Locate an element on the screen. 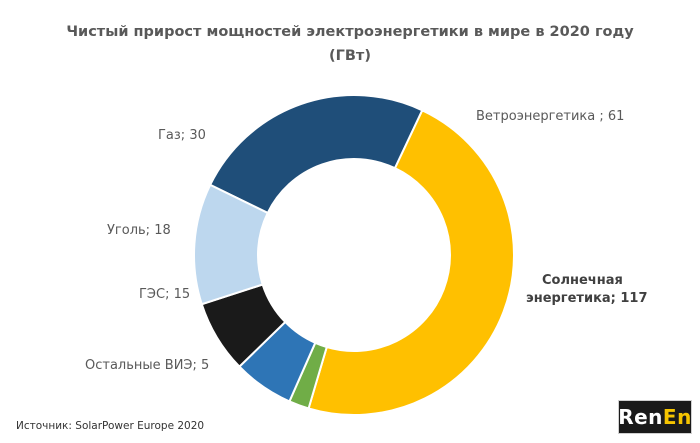 This screenshot has height=443, width=700. chart-title-line2: (ГВт) is located at coordinates (350, 56).